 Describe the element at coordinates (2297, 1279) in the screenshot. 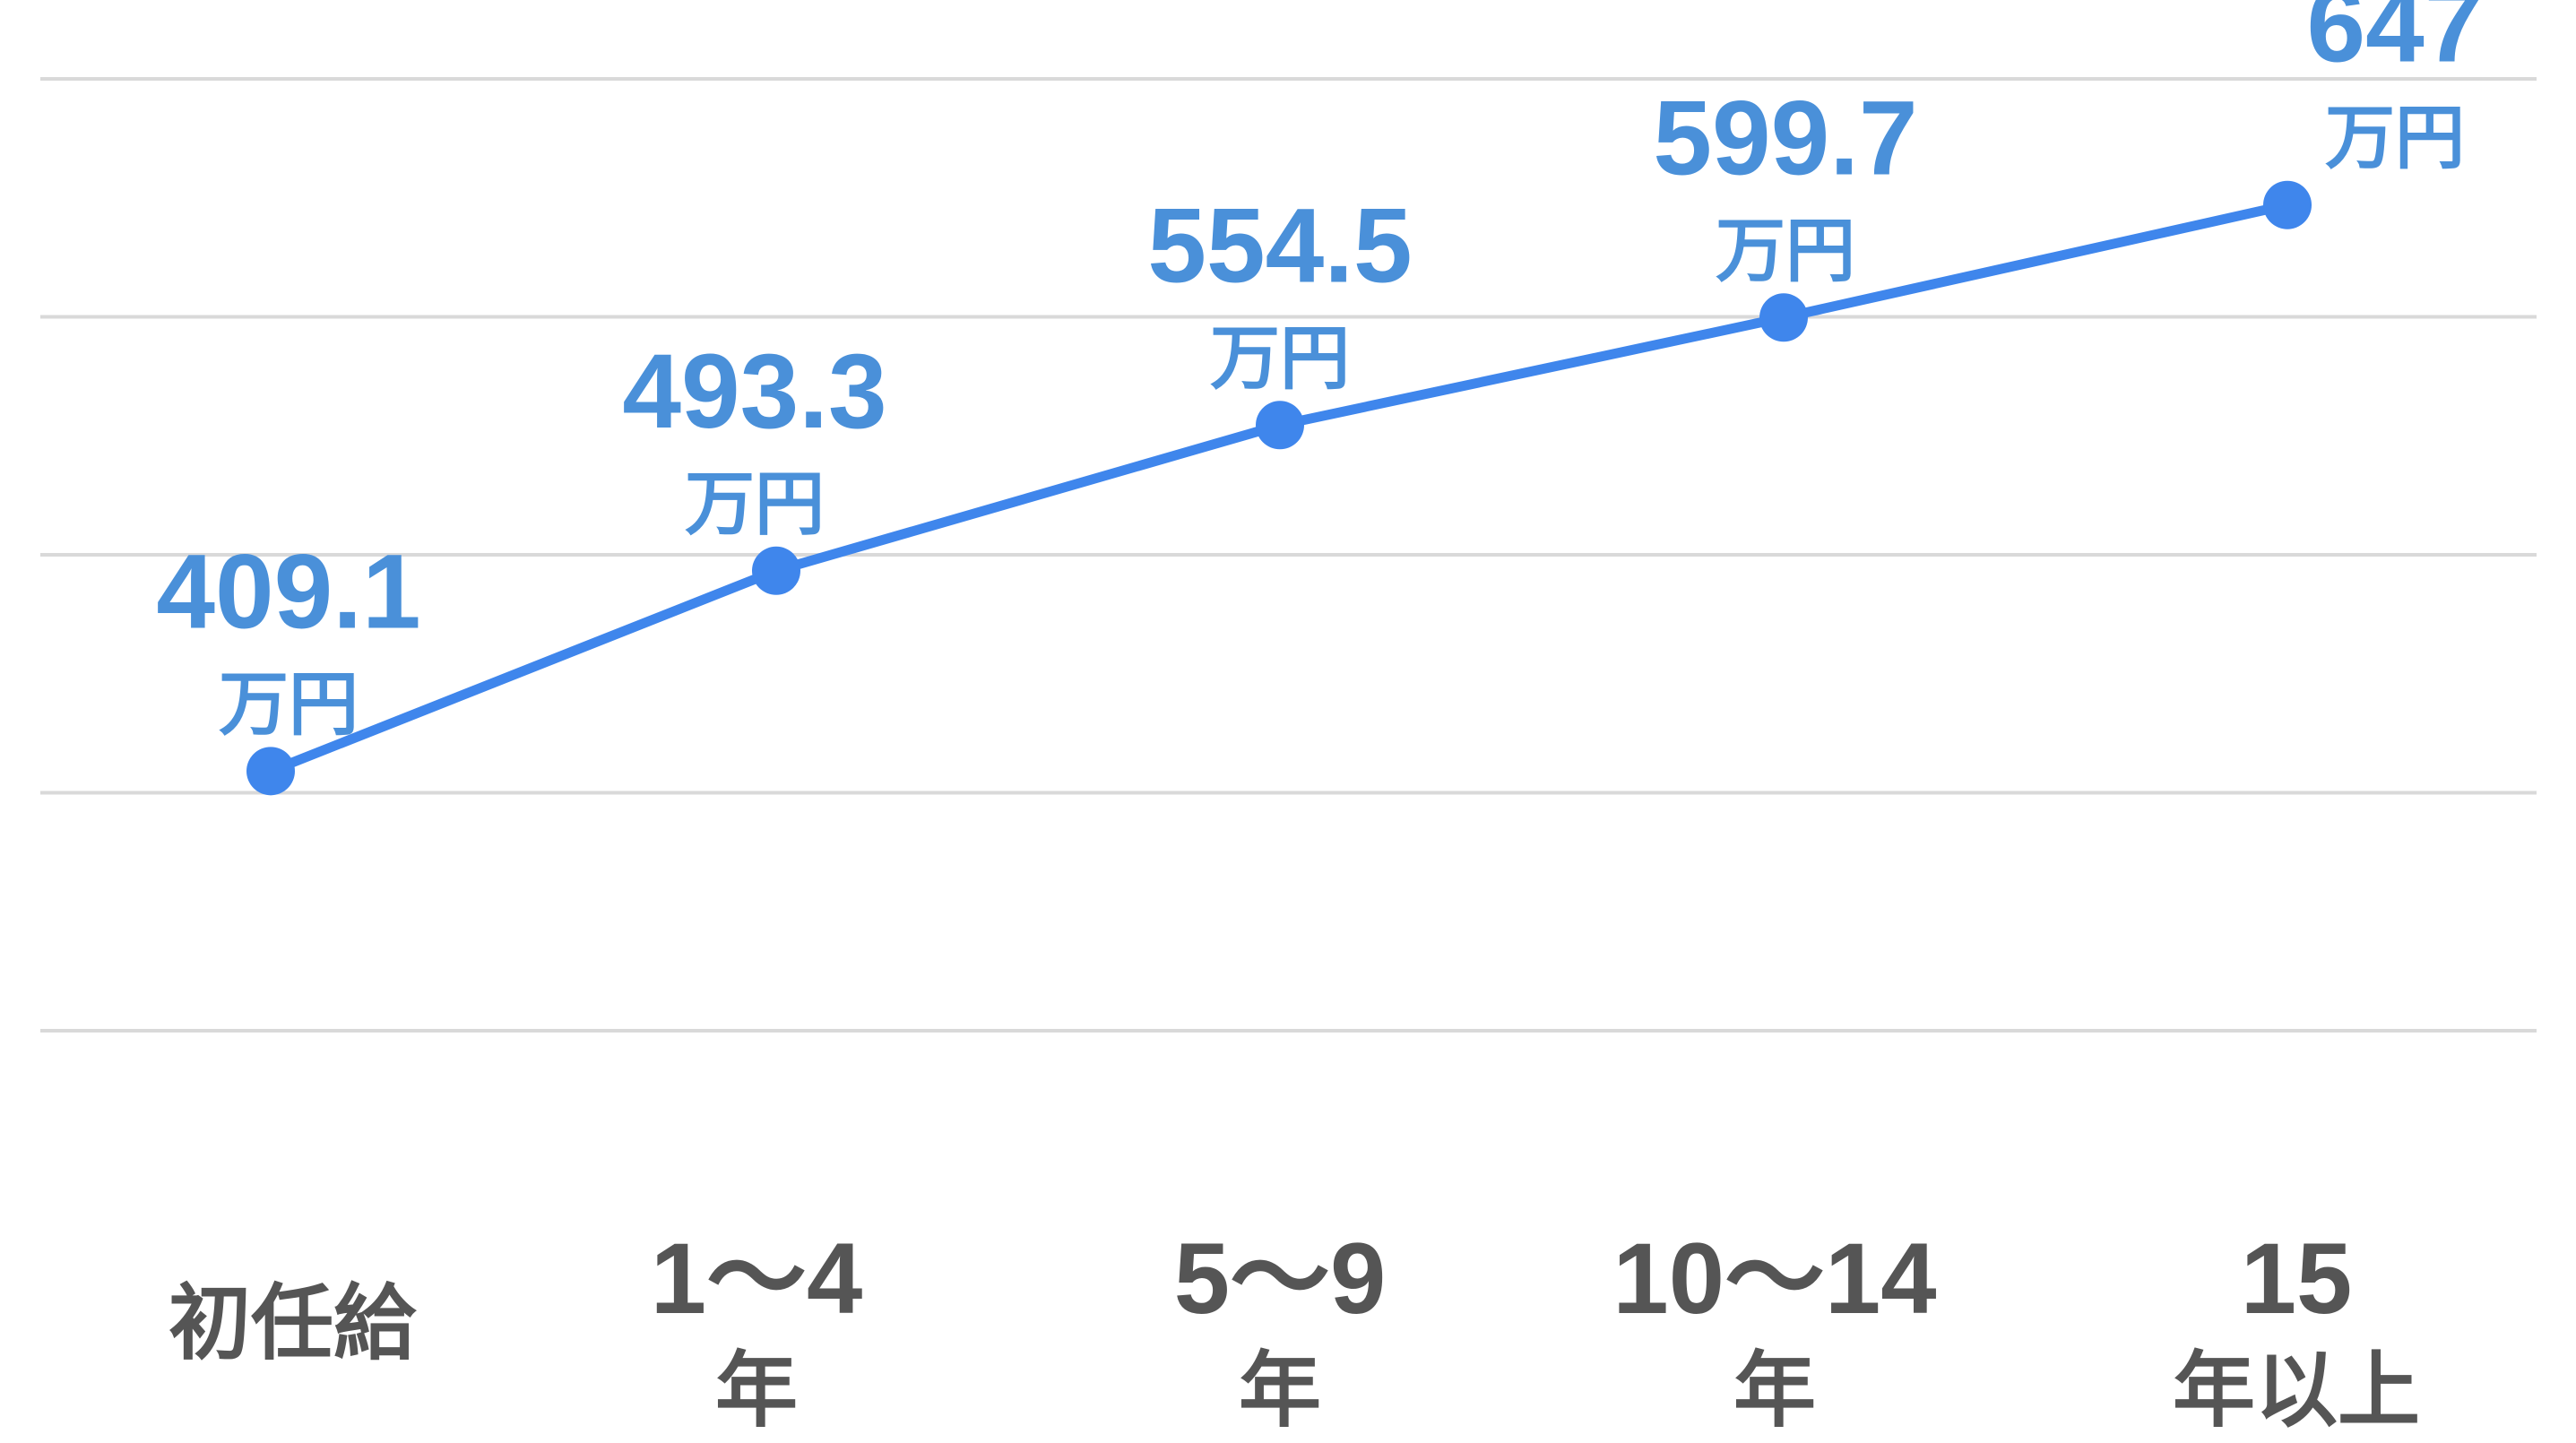

I see `x-tick-label: 15` at that location.